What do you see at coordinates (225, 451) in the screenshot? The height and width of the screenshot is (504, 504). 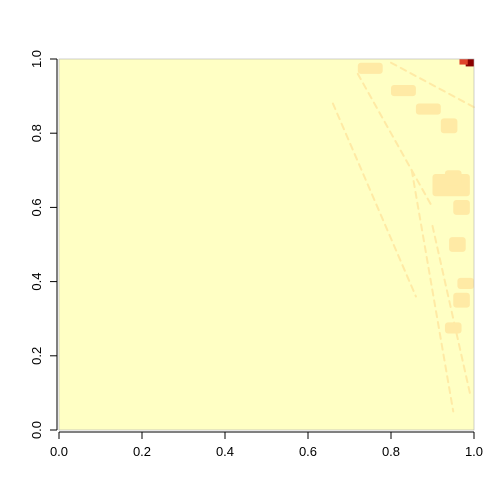 I see `x-tick-label: 0.4` at bounding box center [225, 451].